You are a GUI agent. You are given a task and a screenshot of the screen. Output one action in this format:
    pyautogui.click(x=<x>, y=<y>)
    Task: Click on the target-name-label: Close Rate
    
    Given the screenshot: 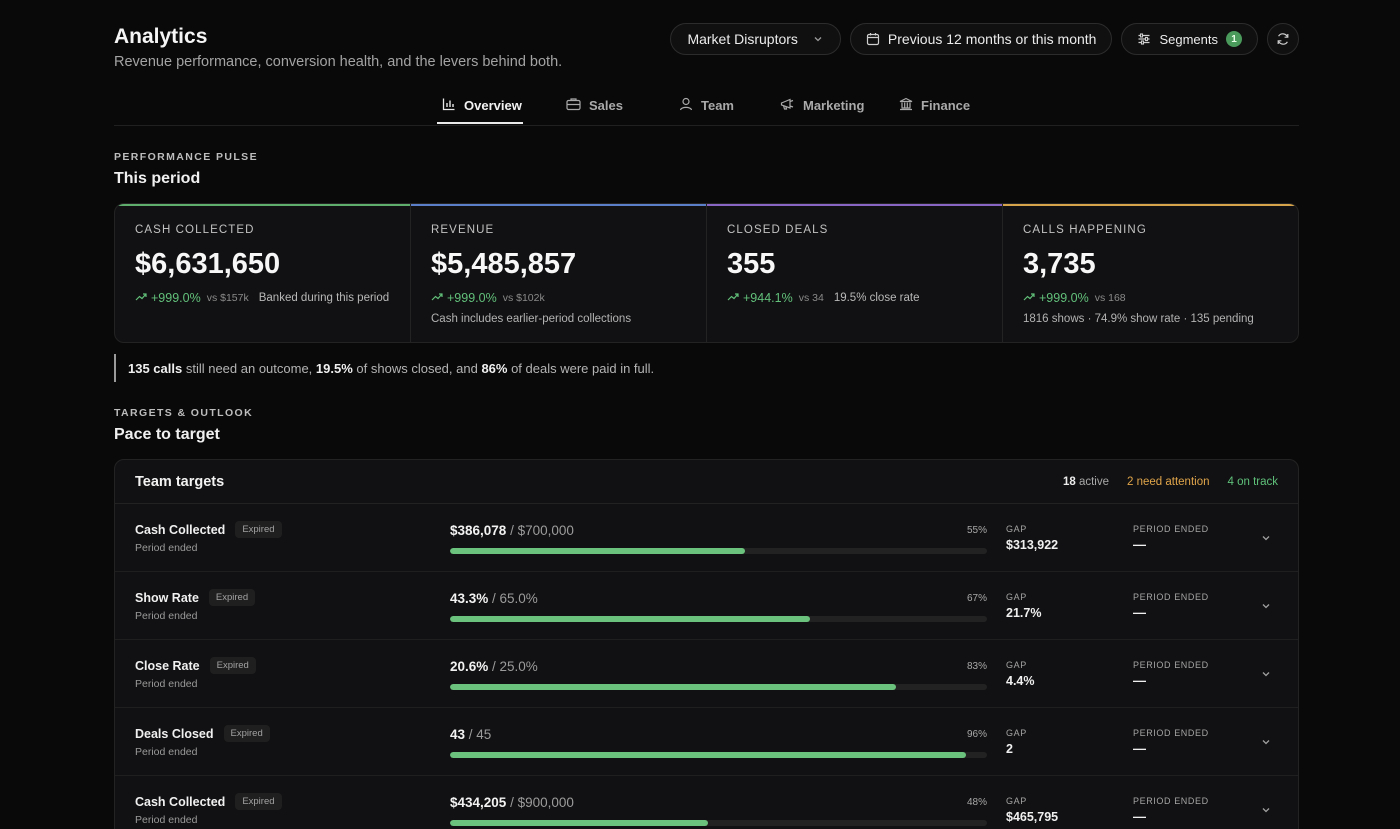 What is the action you would take?
    pyautogui.click(x=167, y=665)
    